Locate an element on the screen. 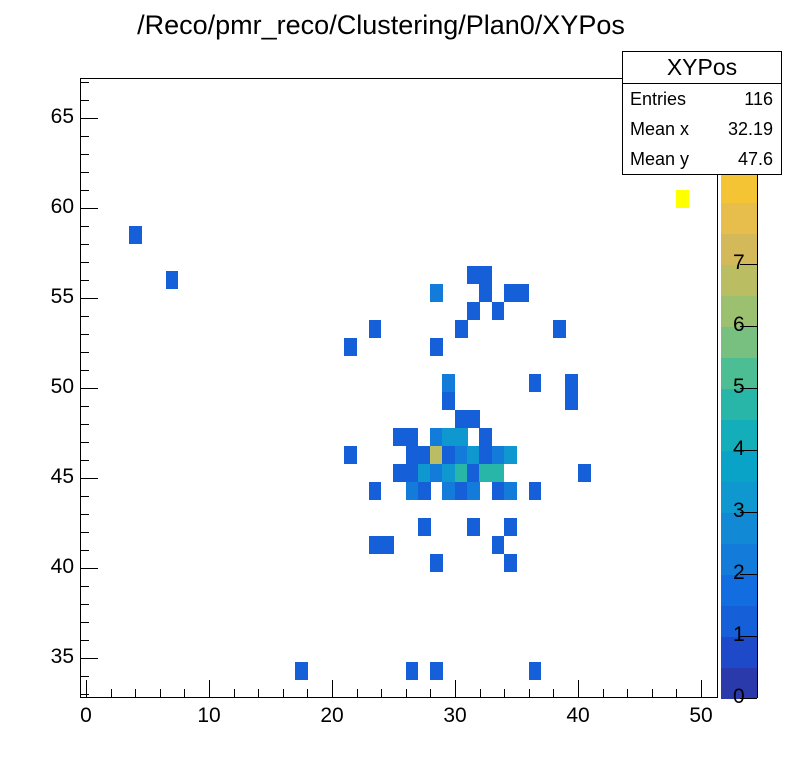  y-tick-label: 45 is located at coordinates (62, 476).